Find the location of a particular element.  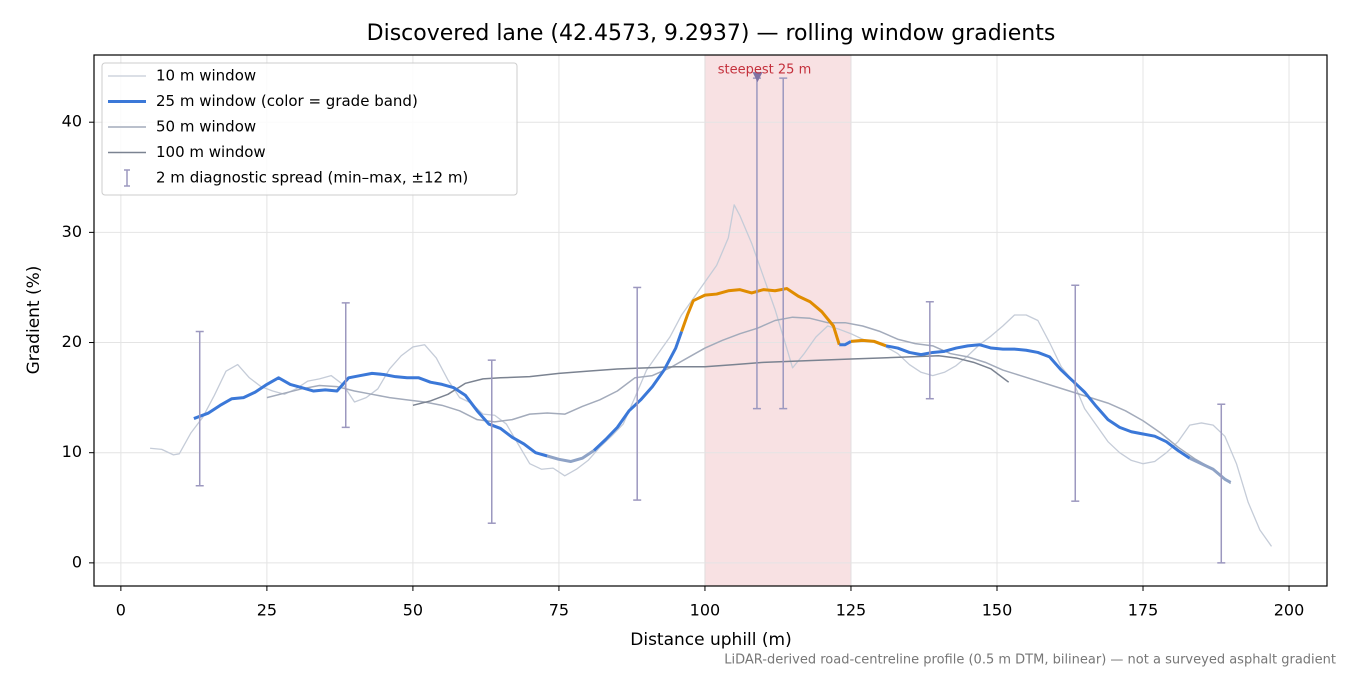

y-tick-label: 0 is located at coordinates (77, 561).